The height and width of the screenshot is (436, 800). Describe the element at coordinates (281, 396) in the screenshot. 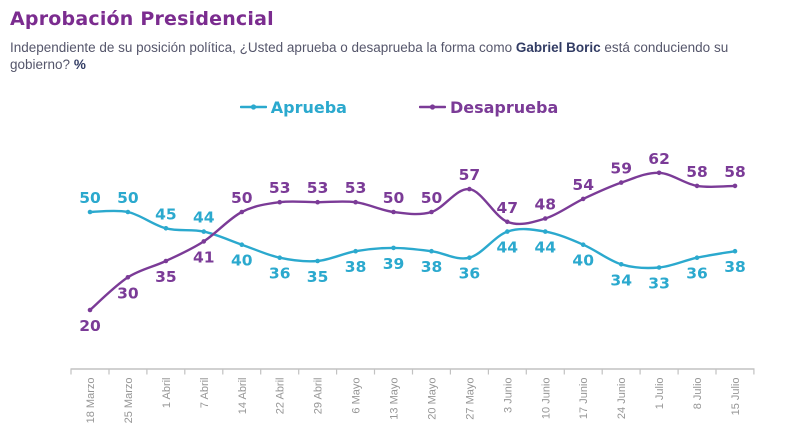

I see `x-tick-label: 22 Abril` at that location.